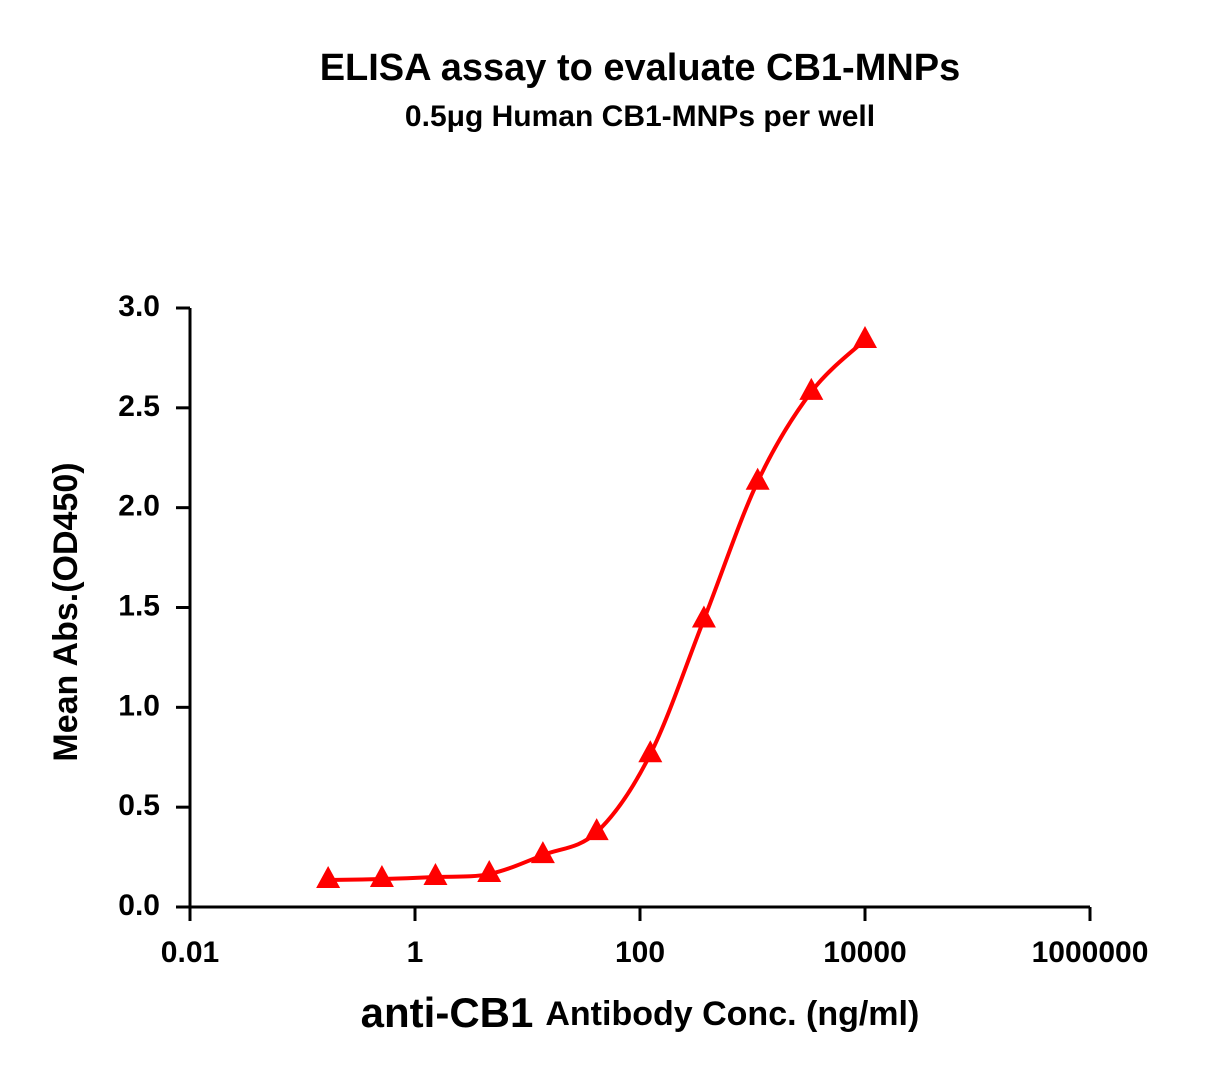 Image resolution: width=1217 pixels, height=1086 pixels. What do you see at coordinates (139, 705) in the screenshot?
I see `y-tick-label: 1.0` at bounding box center [139, 705].